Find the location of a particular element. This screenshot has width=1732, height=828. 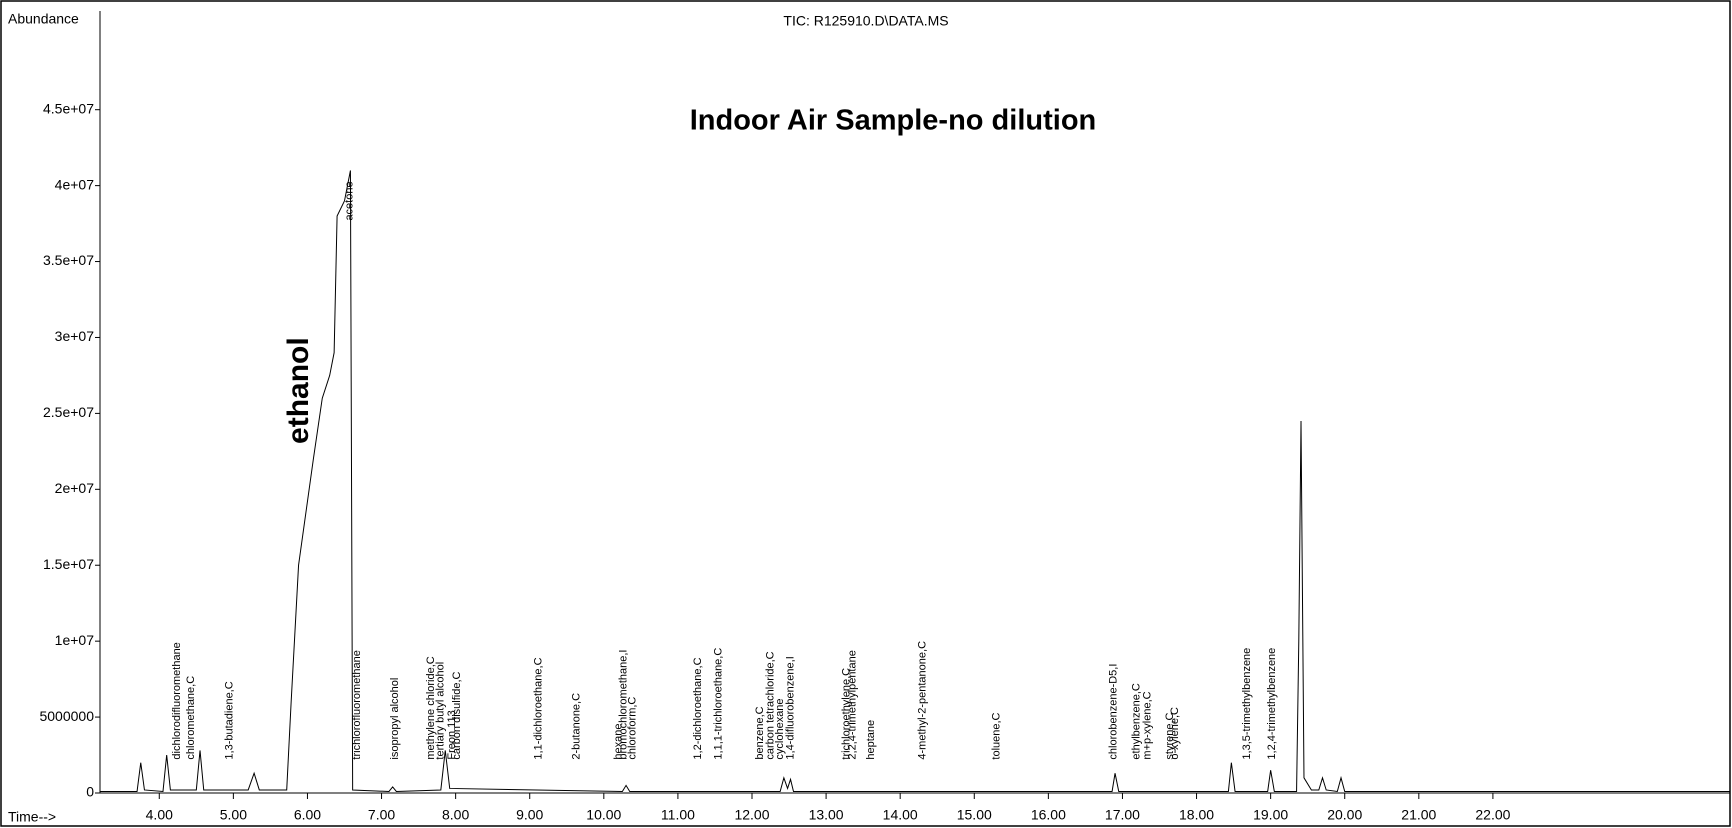

peak-label: m+p-xylene,C is located at coordinates (1148, 725).